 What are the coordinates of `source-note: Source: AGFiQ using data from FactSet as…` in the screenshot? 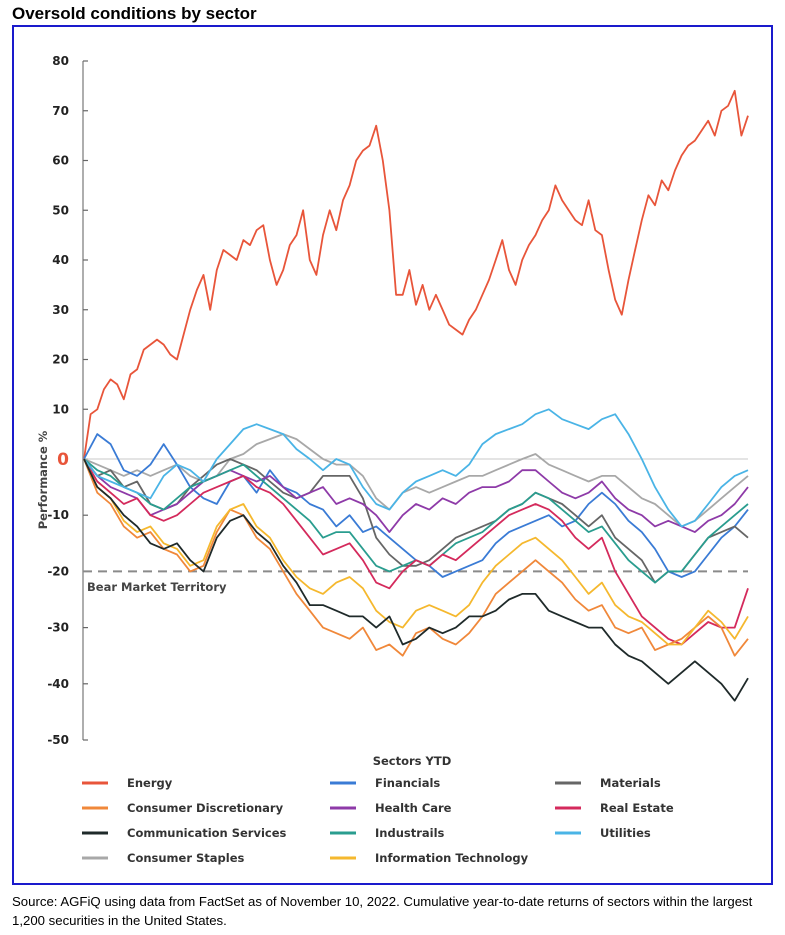 It's located at (382, 911).